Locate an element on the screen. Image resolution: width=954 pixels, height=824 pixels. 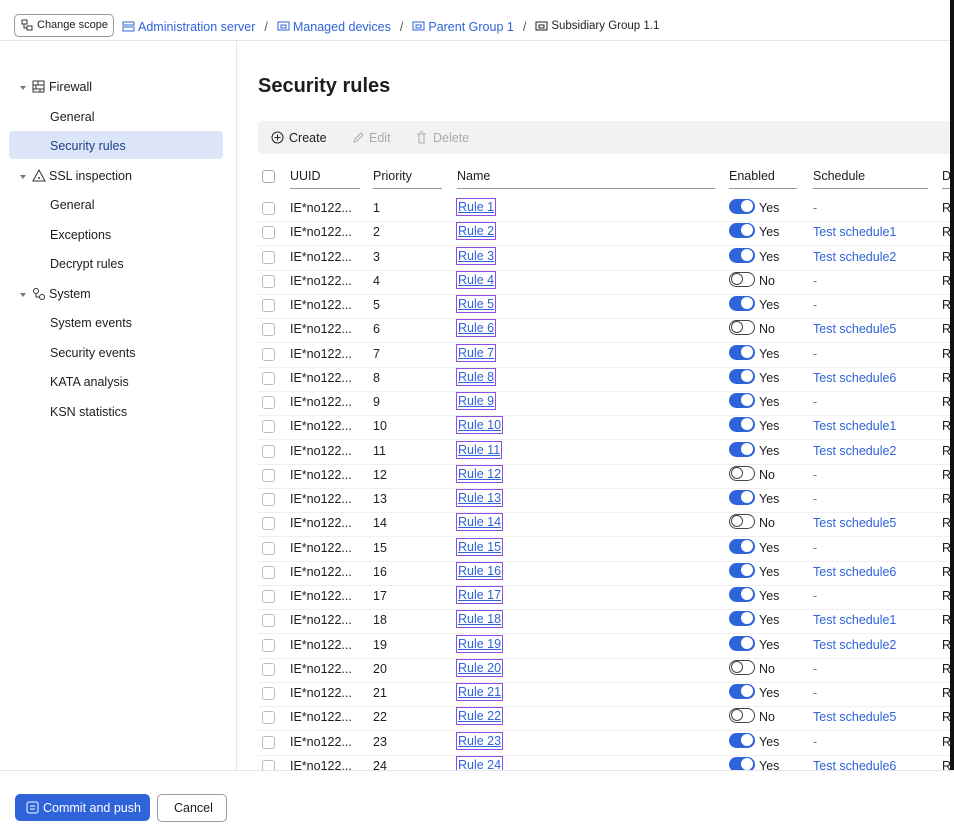
breadcrumb-item: Administration server is located at coordinates (197, 27).